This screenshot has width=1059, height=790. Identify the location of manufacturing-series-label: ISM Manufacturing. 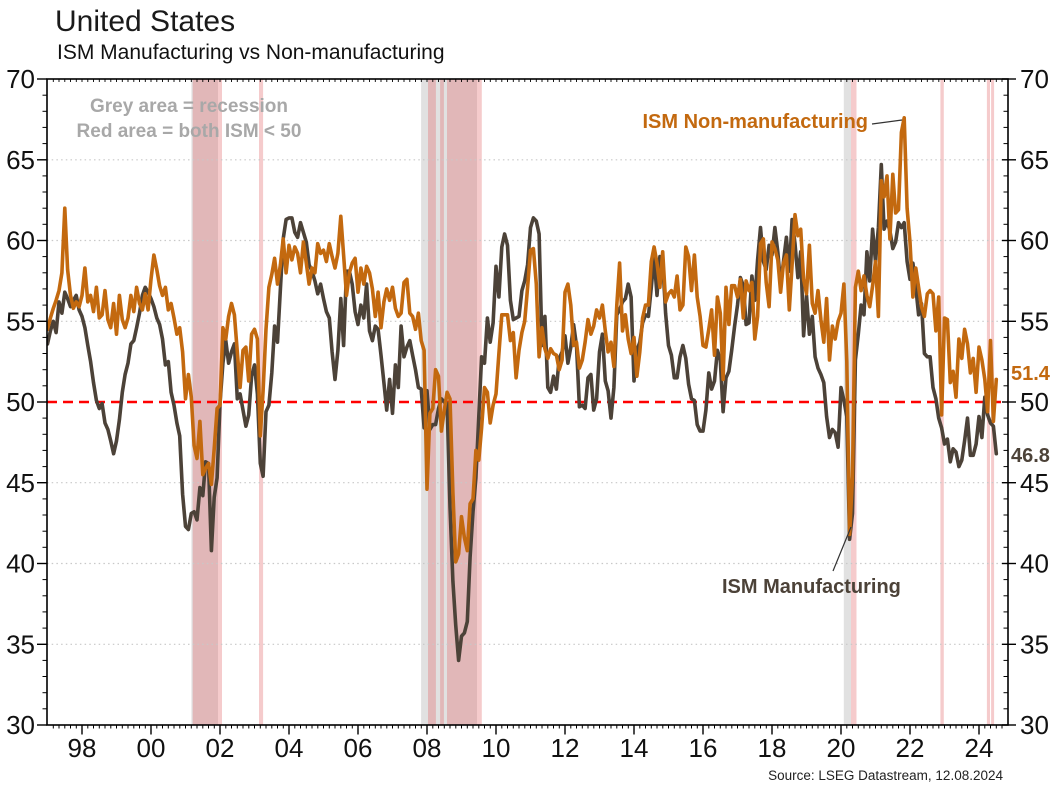
(811, 587).